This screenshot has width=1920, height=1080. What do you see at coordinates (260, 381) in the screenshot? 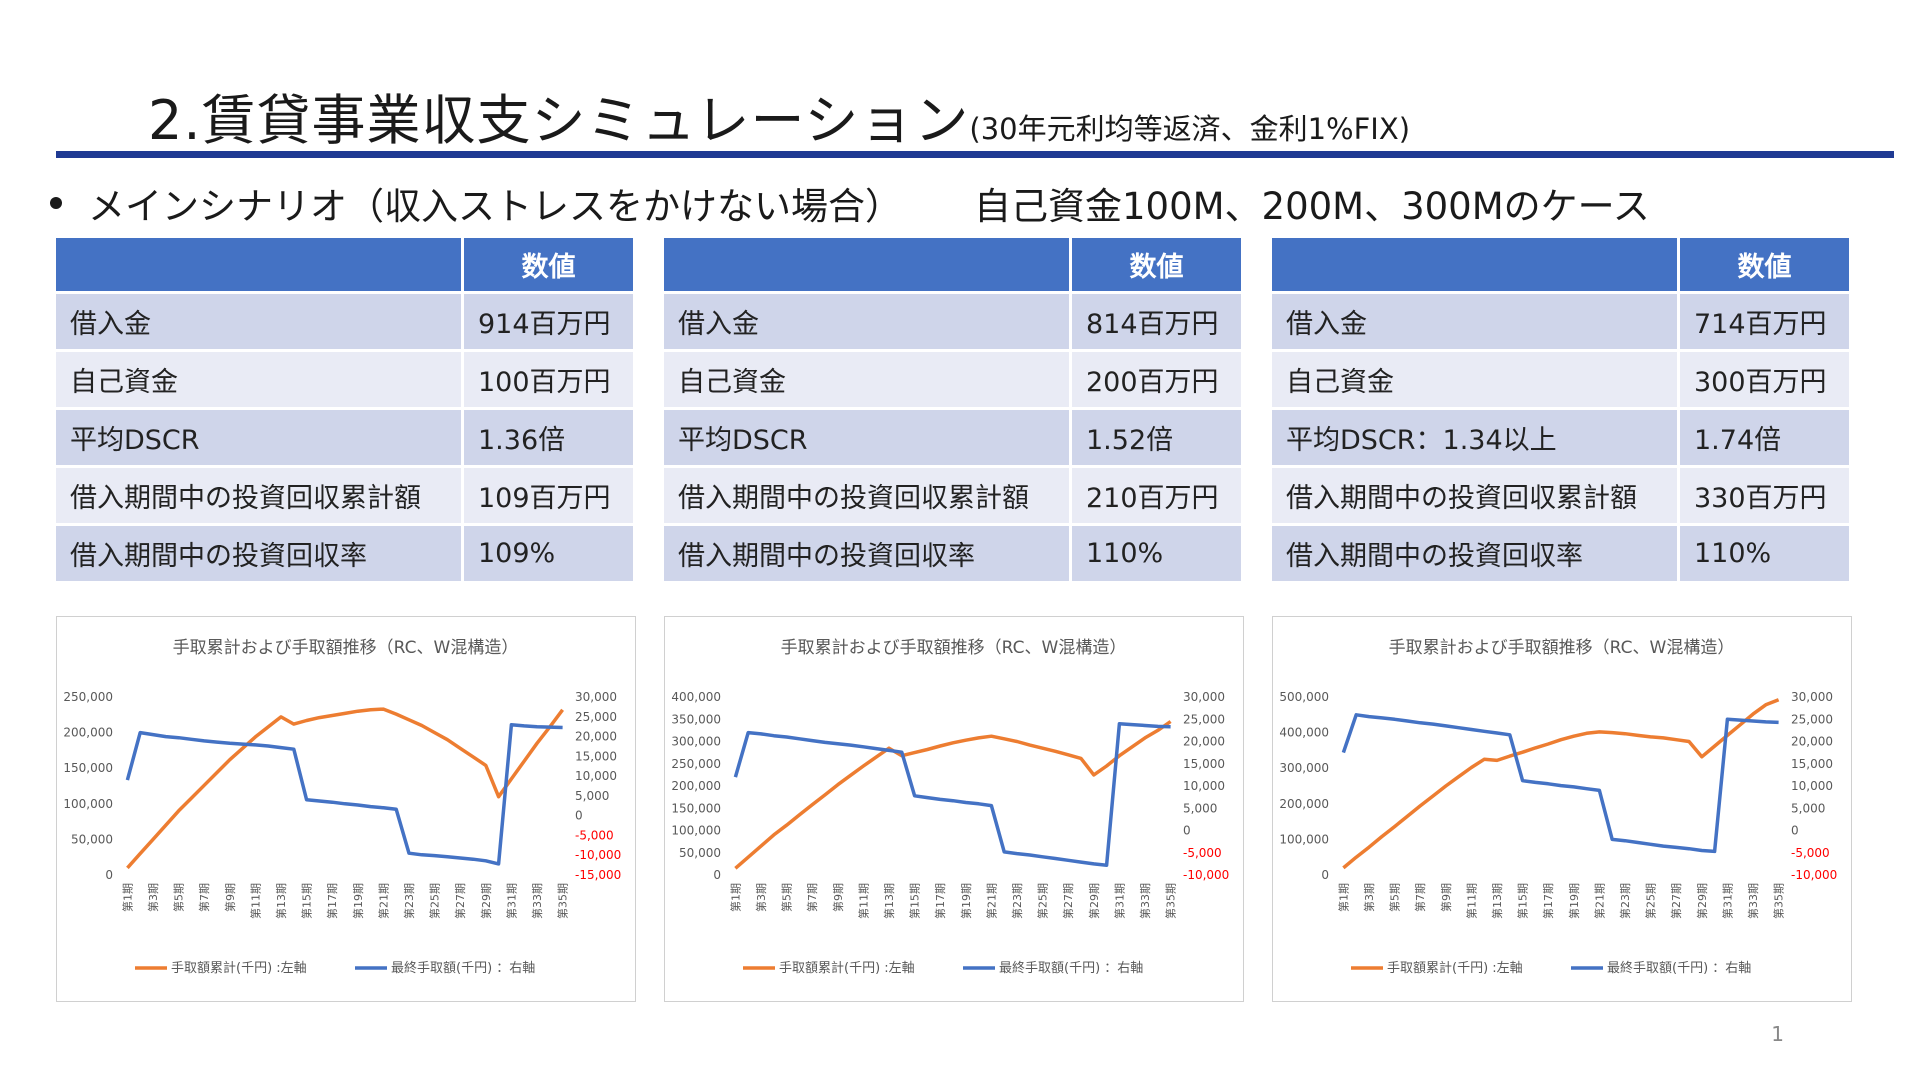
I see `row-label: 自己資金` at bounding box center [260, 381].